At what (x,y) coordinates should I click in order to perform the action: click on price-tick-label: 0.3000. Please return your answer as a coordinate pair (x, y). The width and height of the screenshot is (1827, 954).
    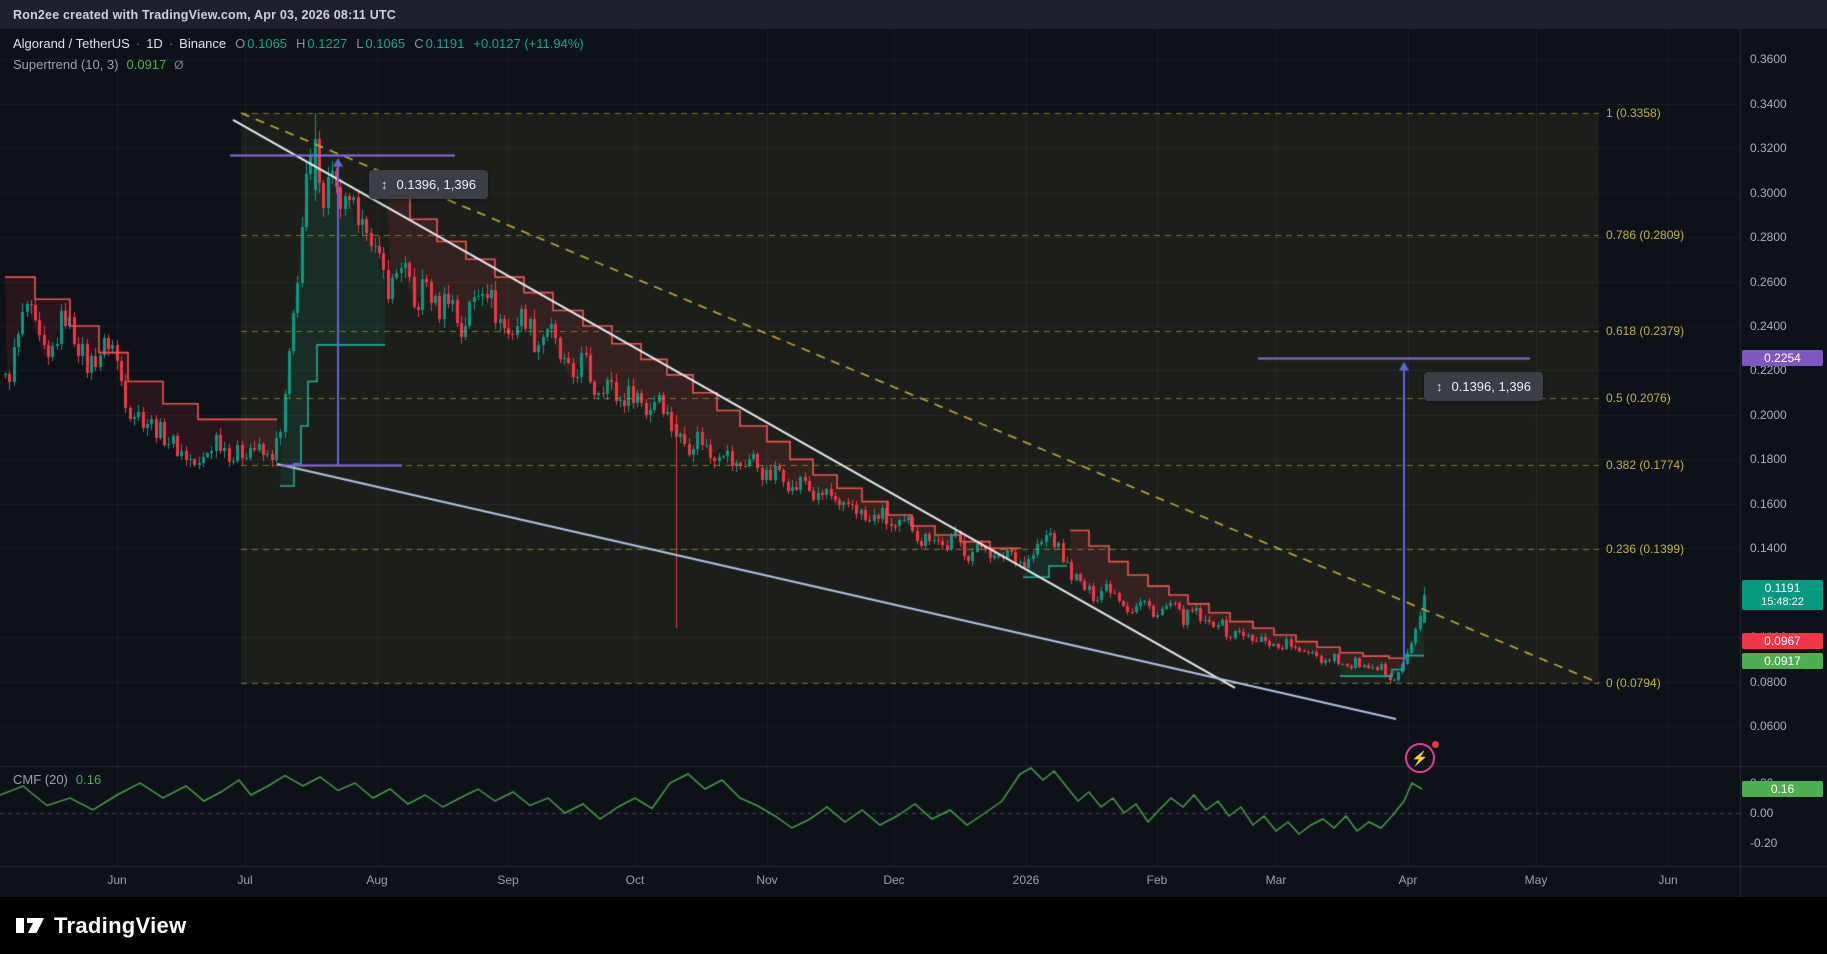
    Looking at the image, I should click on (1768, 192).